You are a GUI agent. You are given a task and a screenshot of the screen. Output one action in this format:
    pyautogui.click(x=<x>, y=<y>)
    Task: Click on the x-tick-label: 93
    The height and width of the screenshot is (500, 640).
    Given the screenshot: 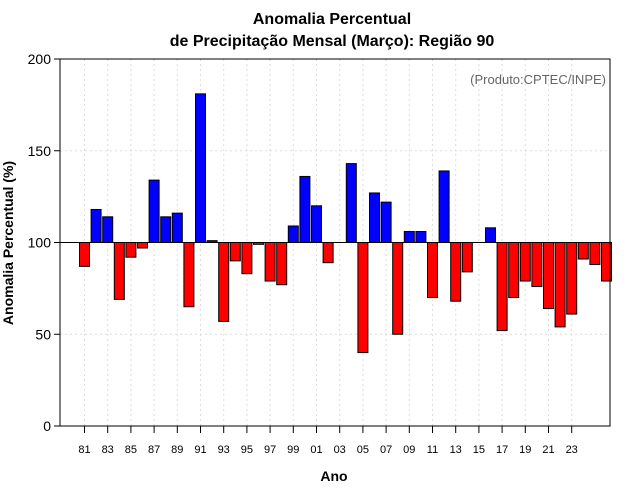 What is the action you would take?
    pyautogui.click(x=224, y=450)
    